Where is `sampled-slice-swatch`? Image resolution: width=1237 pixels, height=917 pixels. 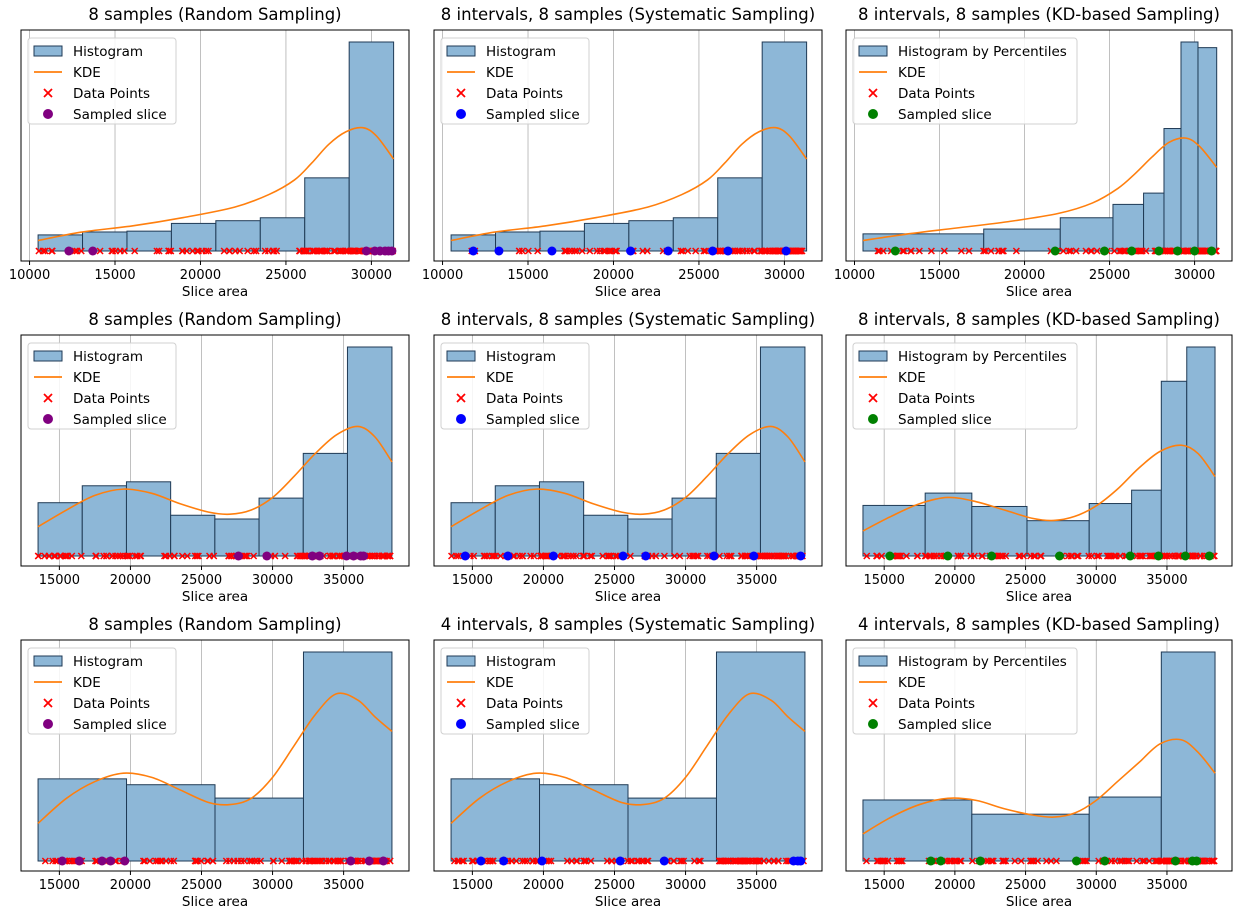 sampled-slice-swatch is located at coordinates (48, 724).